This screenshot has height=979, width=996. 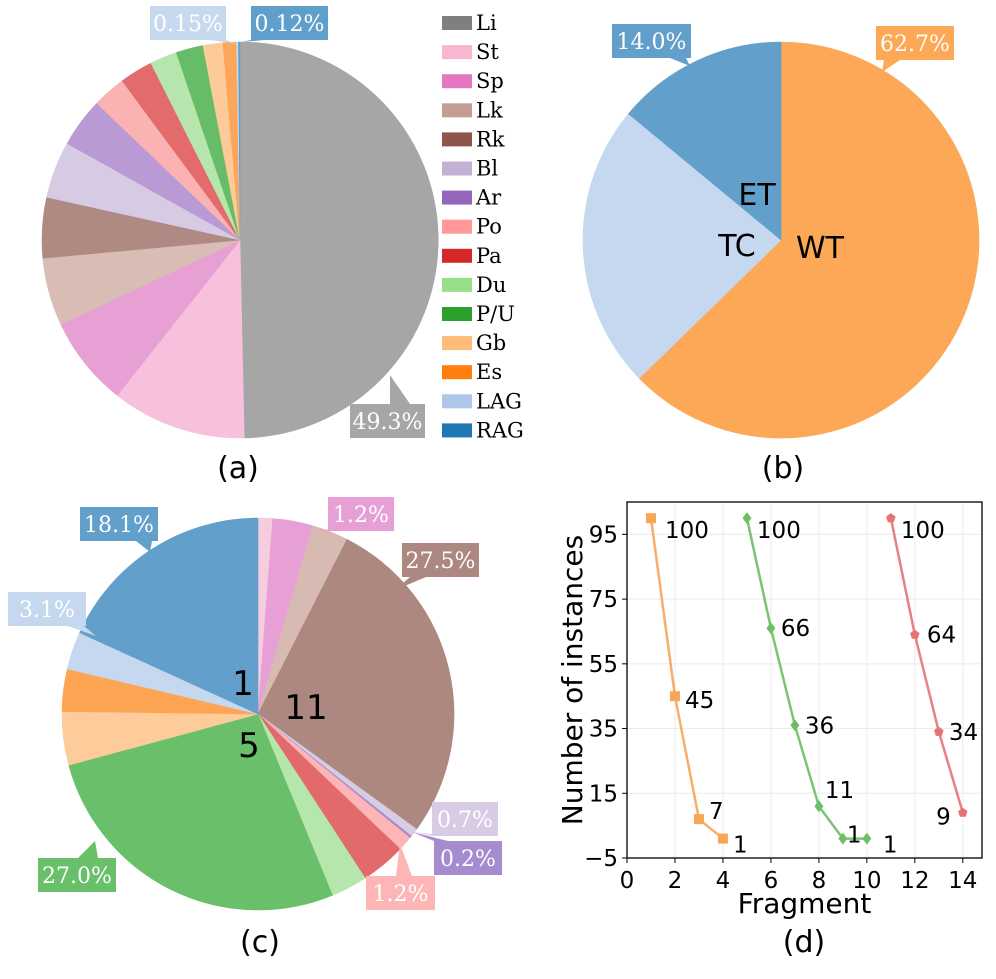 I want to click on legend-swatch-lk, so click(x=457, y=110).